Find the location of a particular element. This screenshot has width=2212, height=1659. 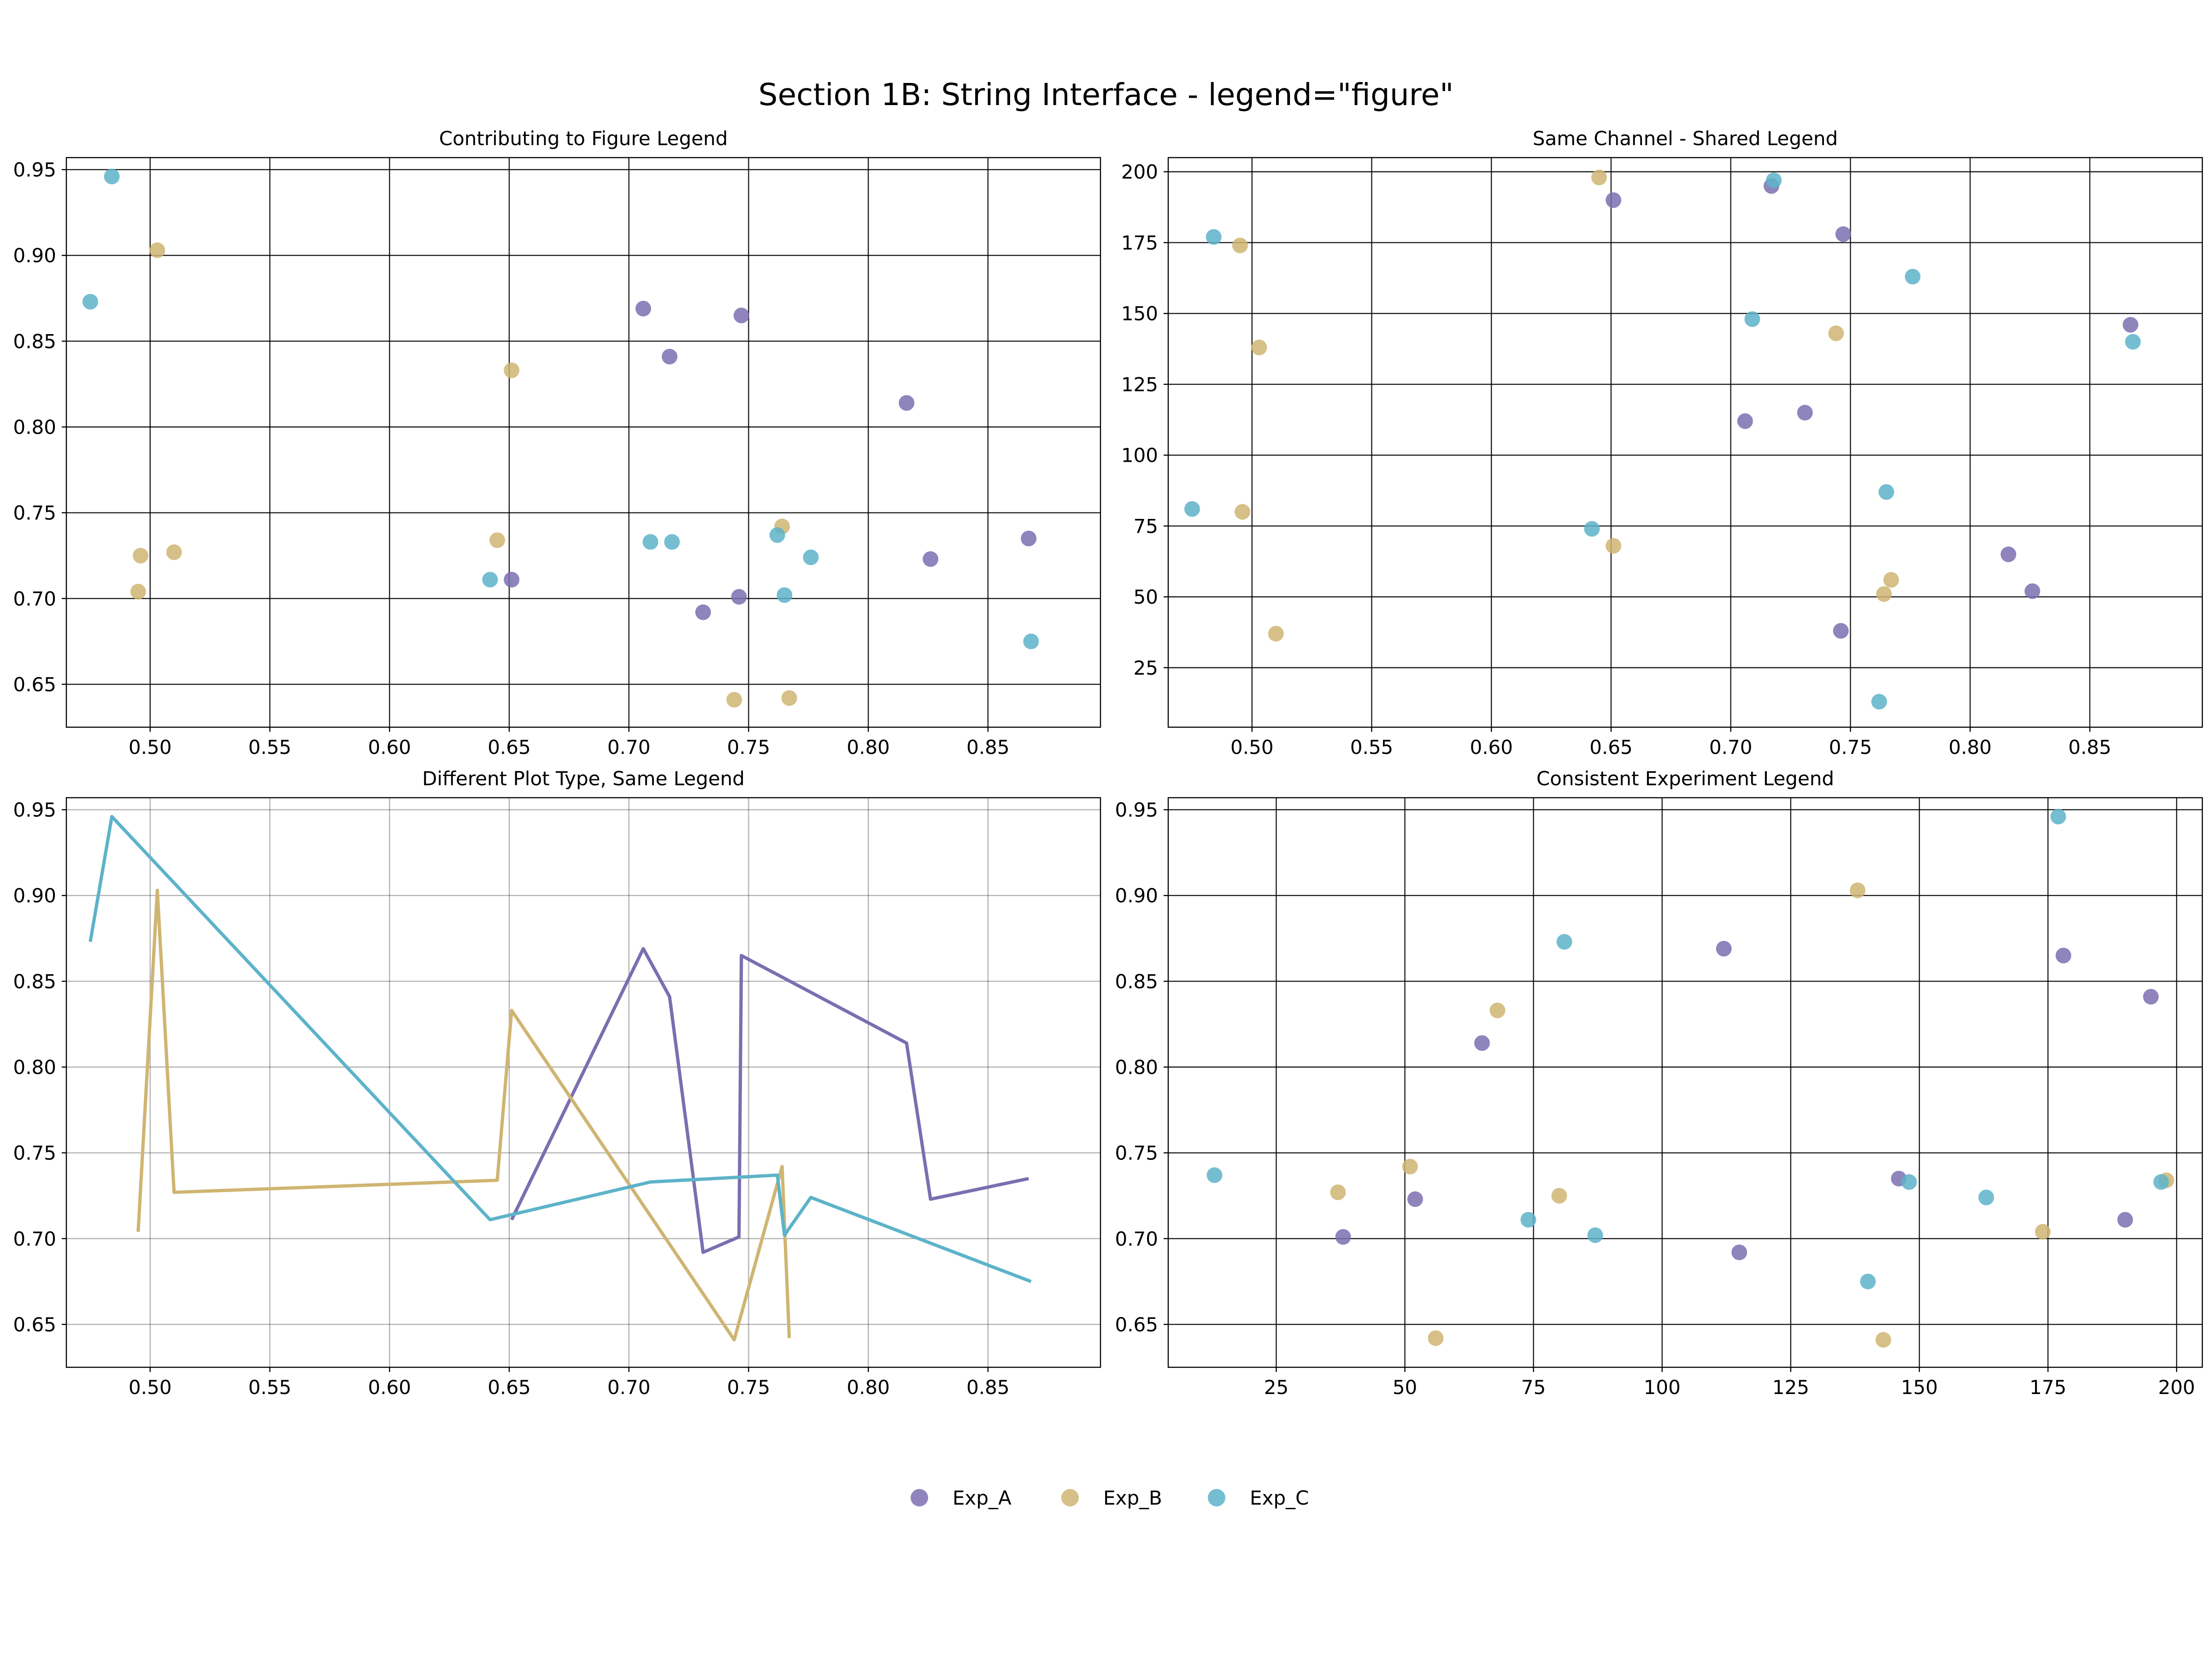

subplot-3-title: Different Plot Type, Same Legend is located at coordinates (583, 778).